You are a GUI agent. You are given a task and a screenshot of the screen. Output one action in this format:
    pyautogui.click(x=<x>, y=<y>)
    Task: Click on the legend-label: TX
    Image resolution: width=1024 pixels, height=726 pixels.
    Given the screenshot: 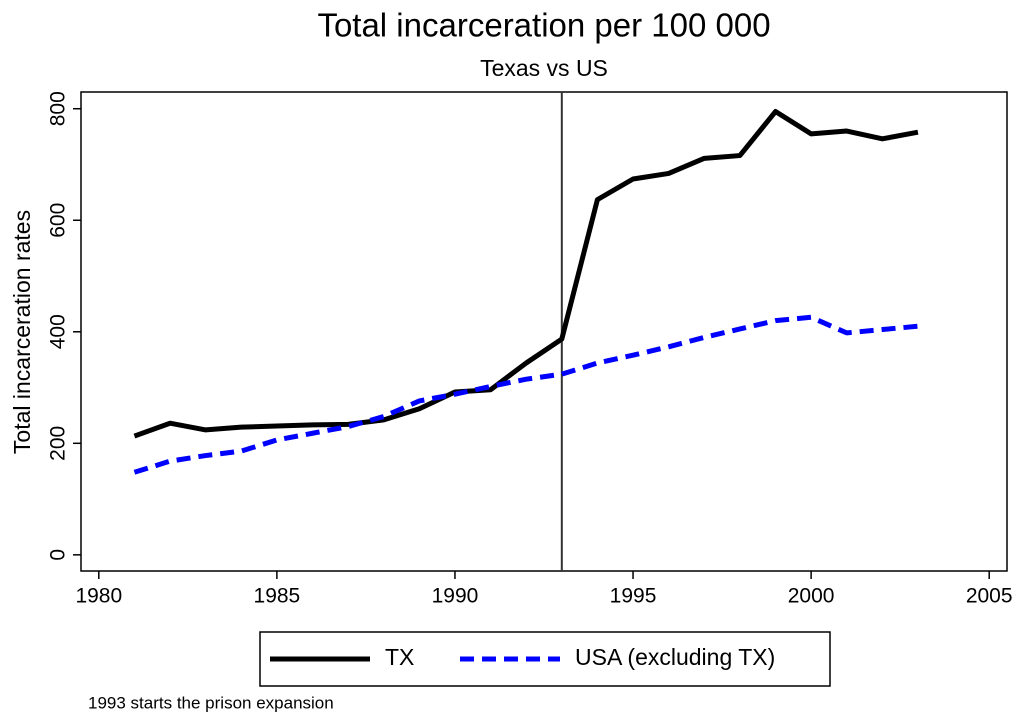 What is the action you would take?
    pyautogui.click(x=399, y=657)
    